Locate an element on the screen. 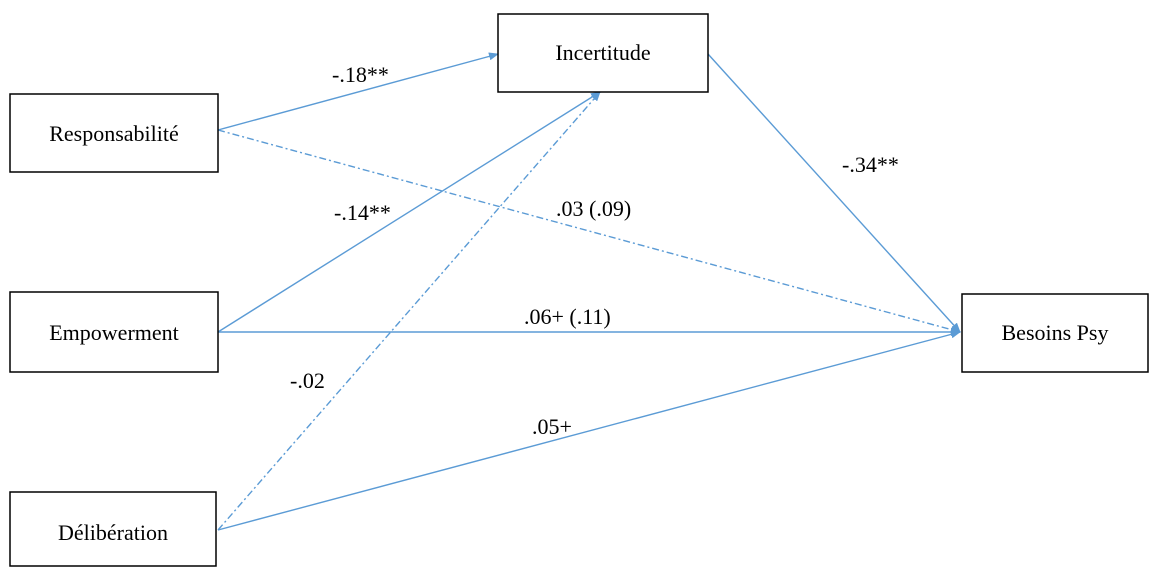  edge-responsabilite-incertitude is located at coordinates (358, 91).